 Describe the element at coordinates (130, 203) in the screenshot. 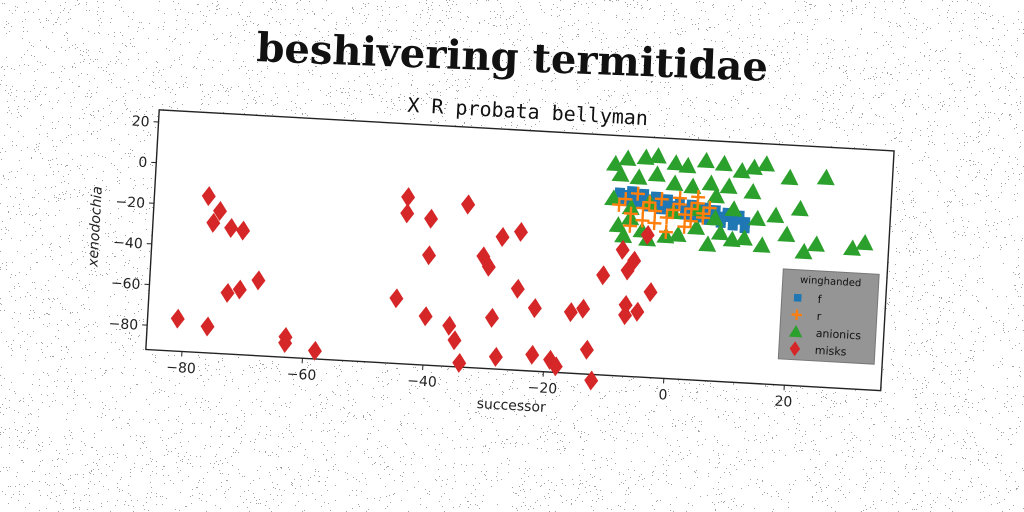

I see `y-tick-label: −20` at that location.